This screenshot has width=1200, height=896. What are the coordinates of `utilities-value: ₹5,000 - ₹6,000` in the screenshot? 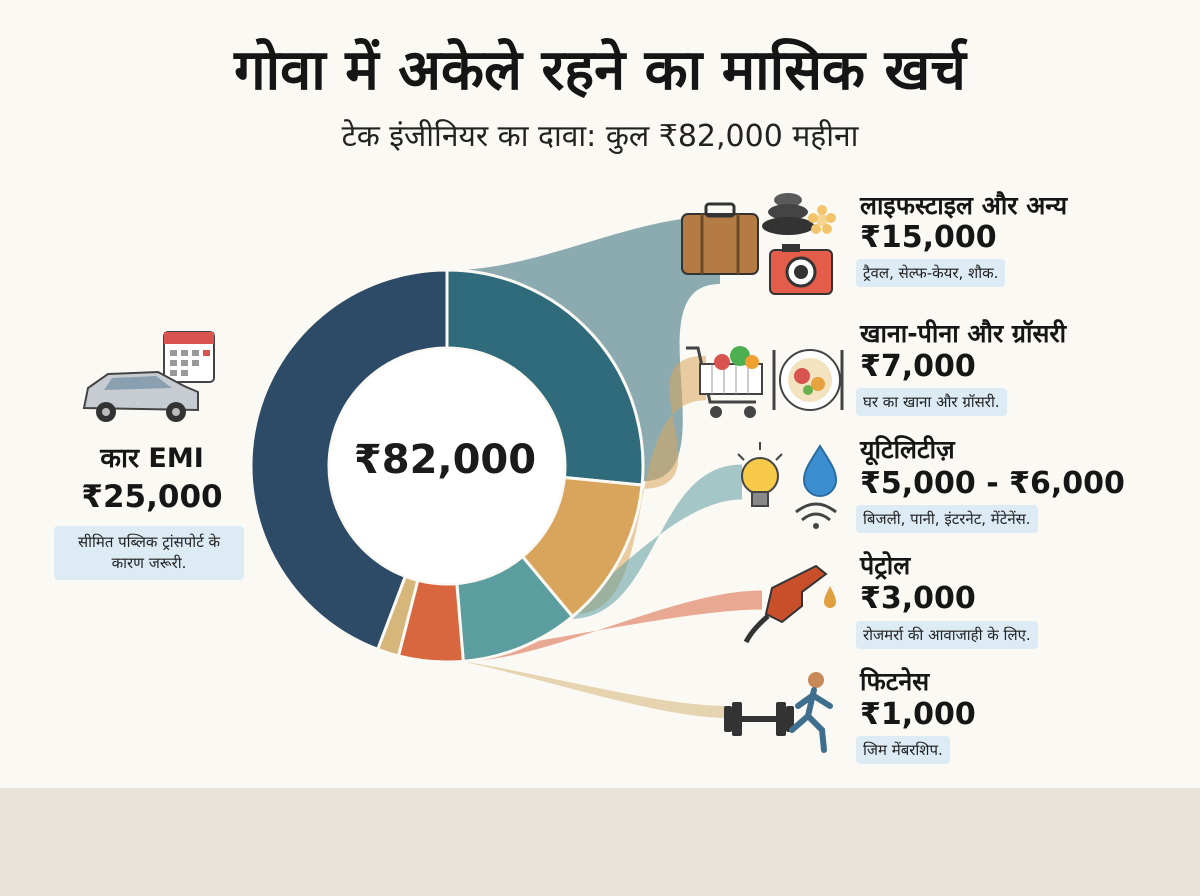 It's located at (992, 483).